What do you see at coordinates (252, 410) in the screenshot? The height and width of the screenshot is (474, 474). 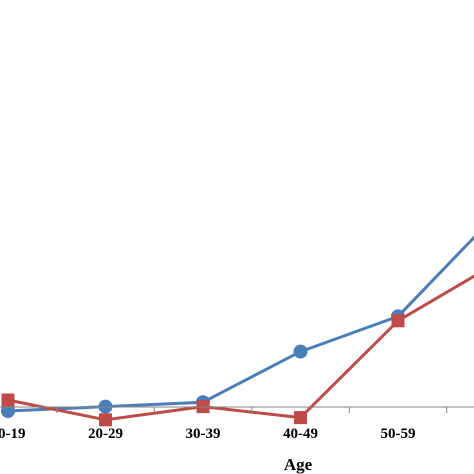 I see `x-ticks` at bounding box center [252, 410].